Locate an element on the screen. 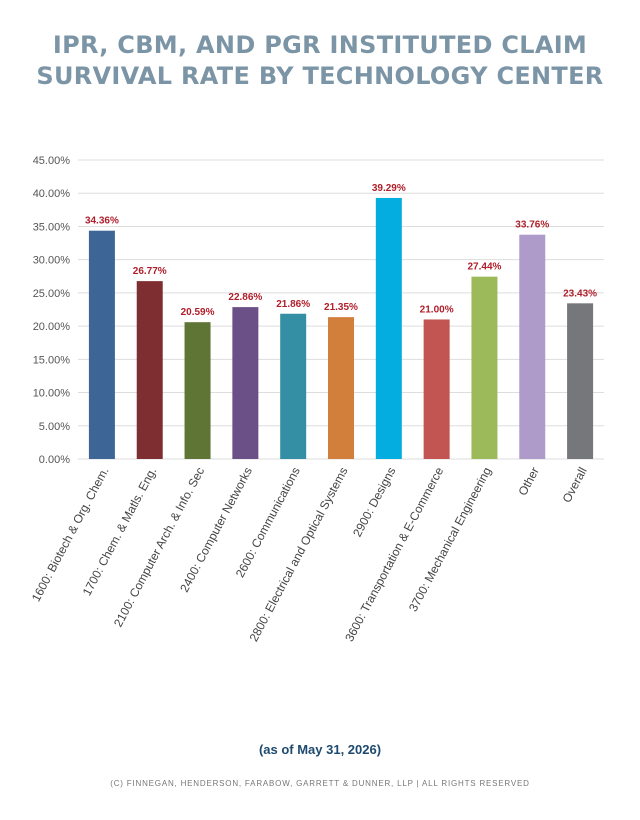 The height and width of the screenshot is (820, 640). y-tick-label: 20.00% is located at coordinates (52, 327).